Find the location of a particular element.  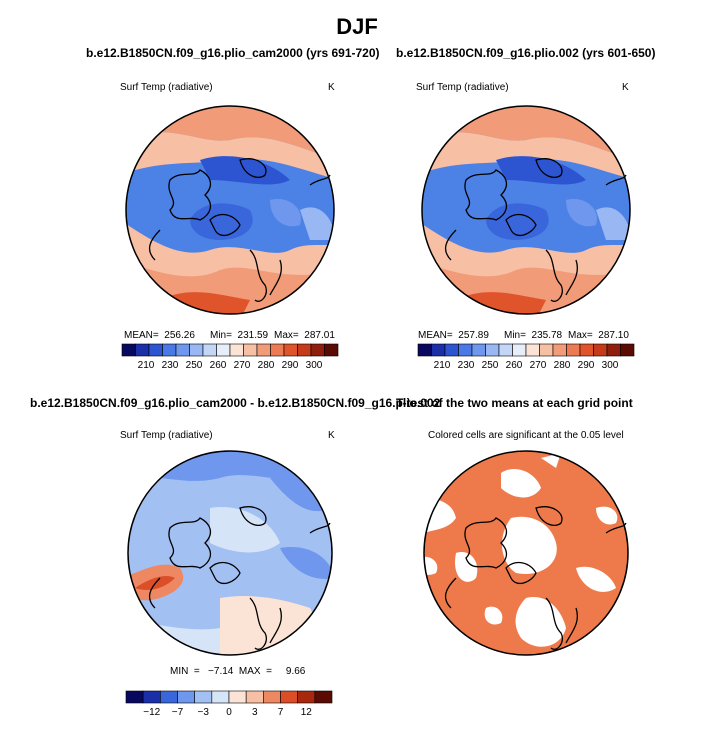

panel-1-colorbar: 210 230 250 260 270 280 290 300 is located at coordinates (230, 357).